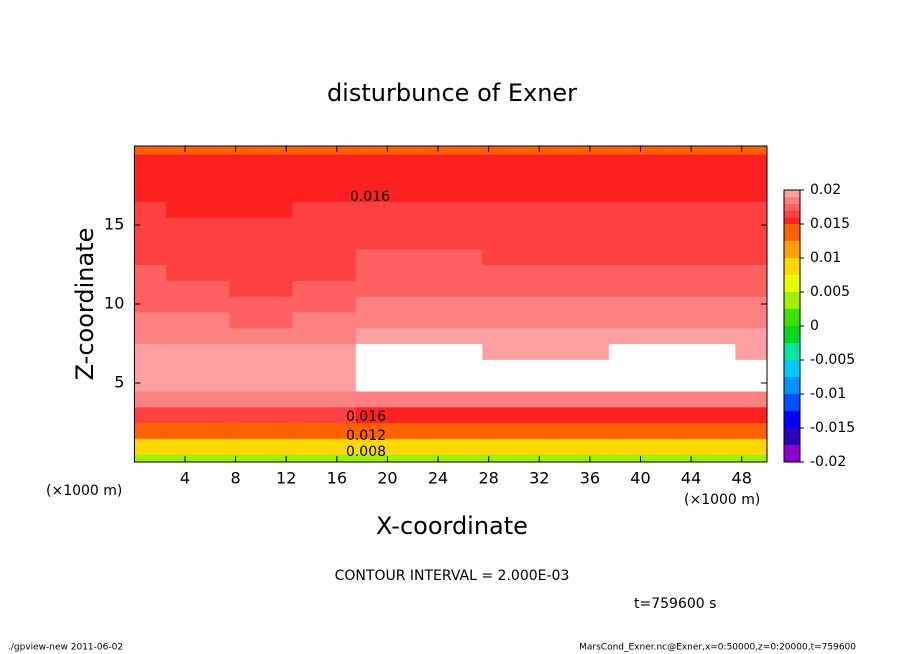  Describe the element at coordinates (114, 303) in the screenshot. I see `y-tick-label: 10` at that location.